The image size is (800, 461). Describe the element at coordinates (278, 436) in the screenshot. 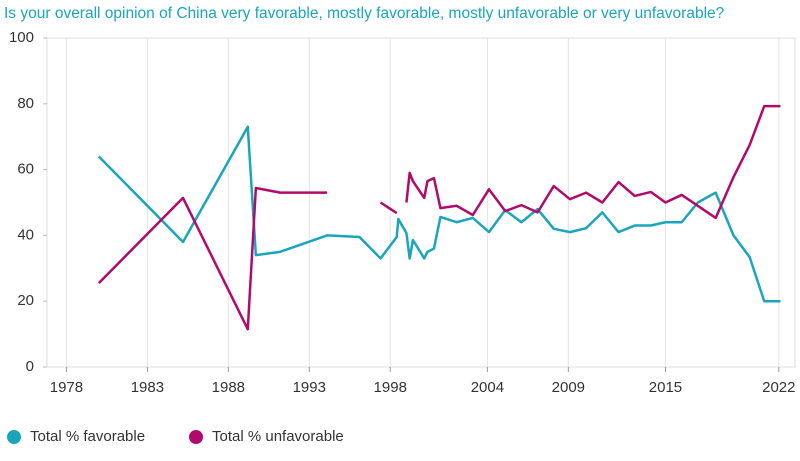

I see `legend-label: Total % unfavorable` at that location.